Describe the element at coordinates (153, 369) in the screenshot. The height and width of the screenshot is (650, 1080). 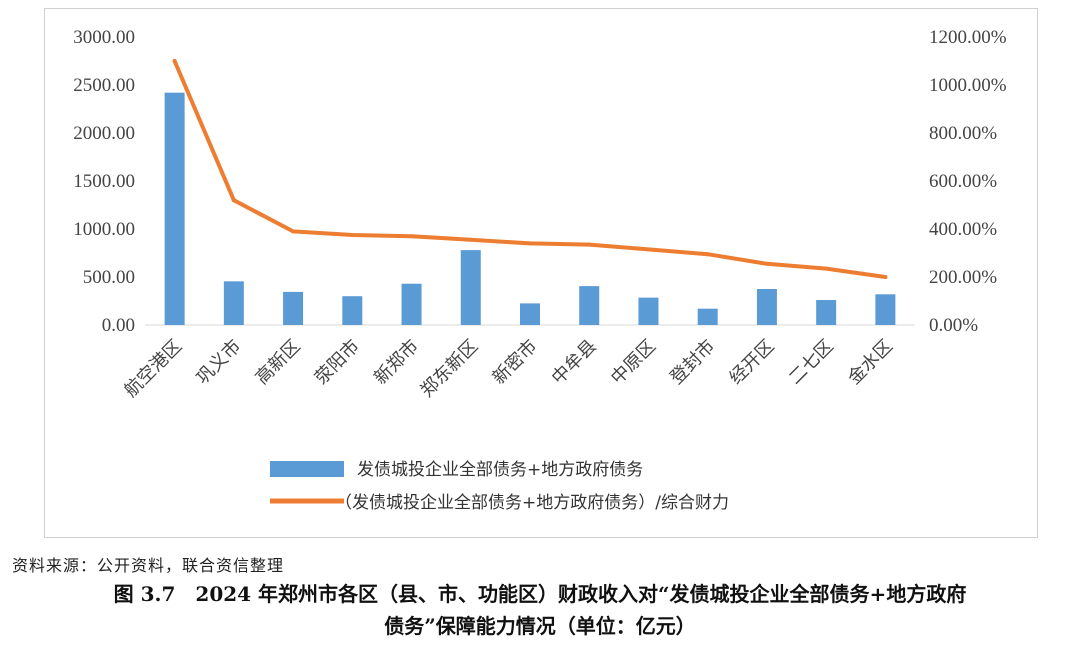
I see `x-tick-label: 航空港区` at that location.